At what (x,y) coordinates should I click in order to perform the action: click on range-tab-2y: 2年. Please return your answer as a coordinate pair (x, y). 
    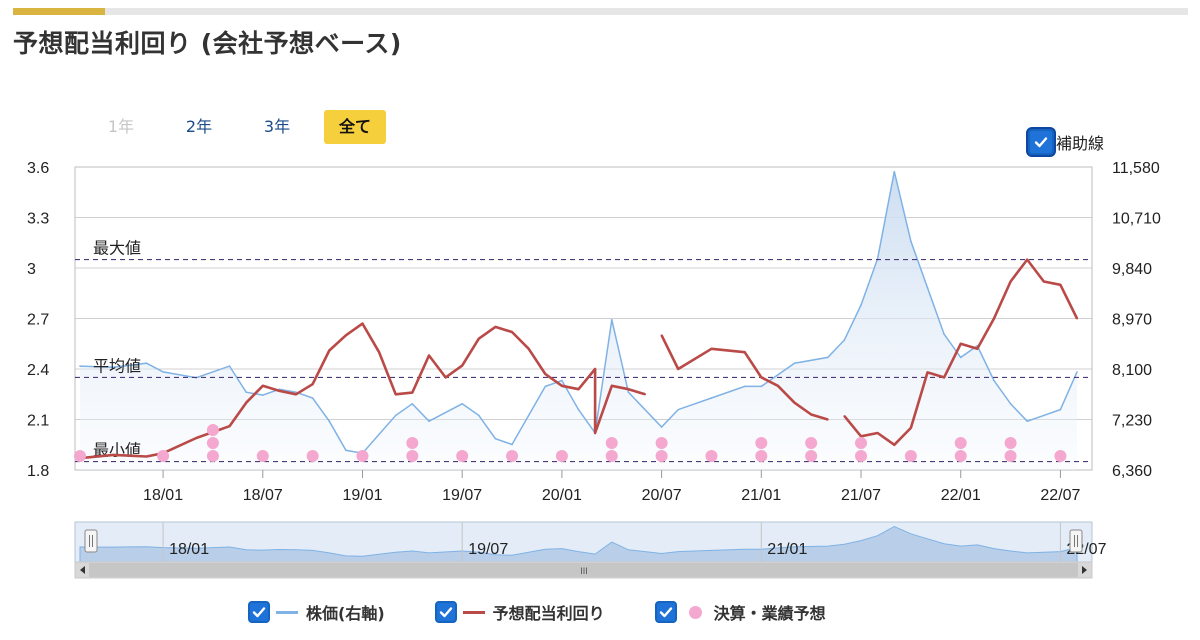
    Looking at the image, I should click on (199, 126).